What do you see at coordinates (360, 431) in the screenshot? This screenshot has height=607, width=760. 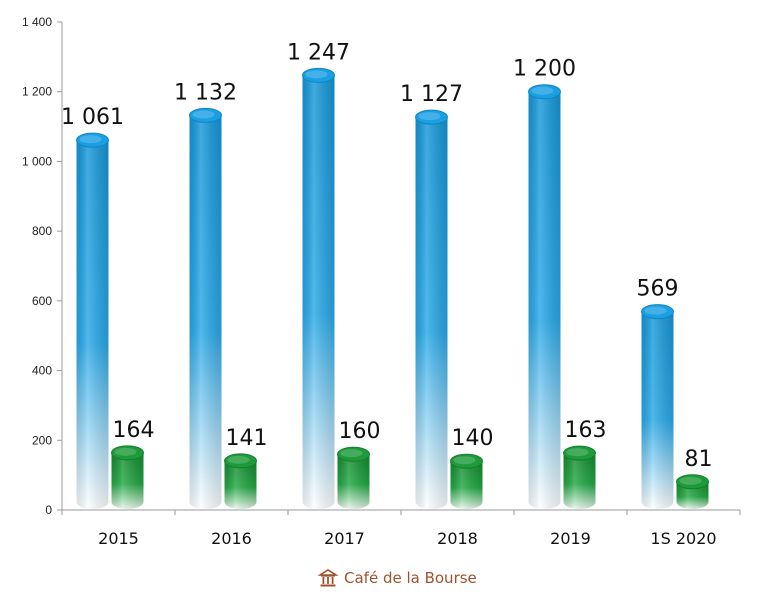 I see `data-label: 160` at bounding box center [360, 431].